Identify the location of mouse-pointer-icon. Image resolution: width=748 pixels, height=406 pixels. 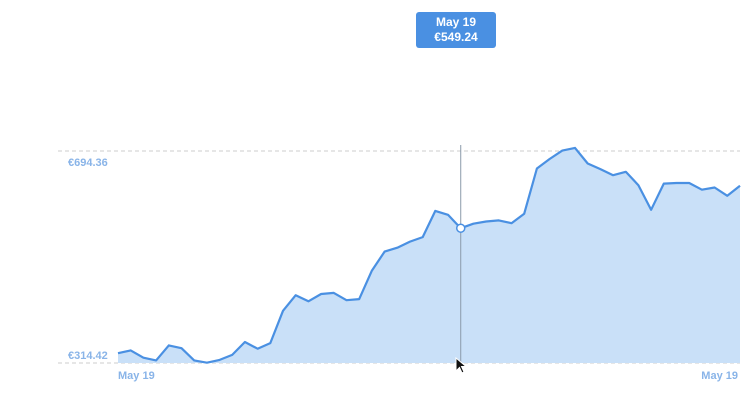
(461, 365).